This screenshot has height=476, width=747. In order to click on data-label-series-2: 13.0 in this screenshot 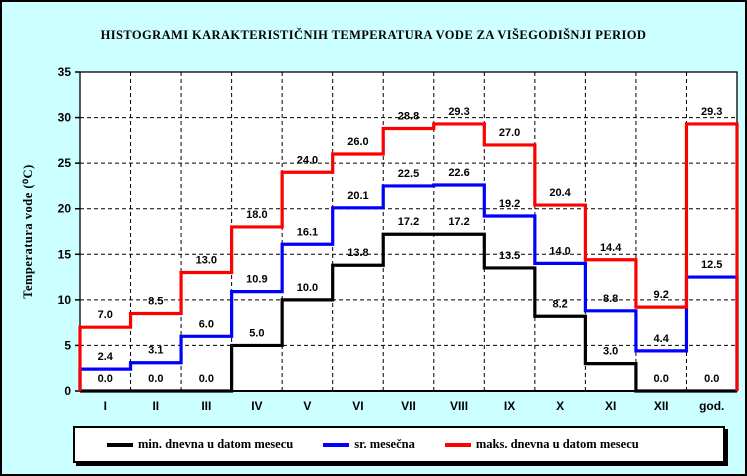, I will do `click(206, 261)`.